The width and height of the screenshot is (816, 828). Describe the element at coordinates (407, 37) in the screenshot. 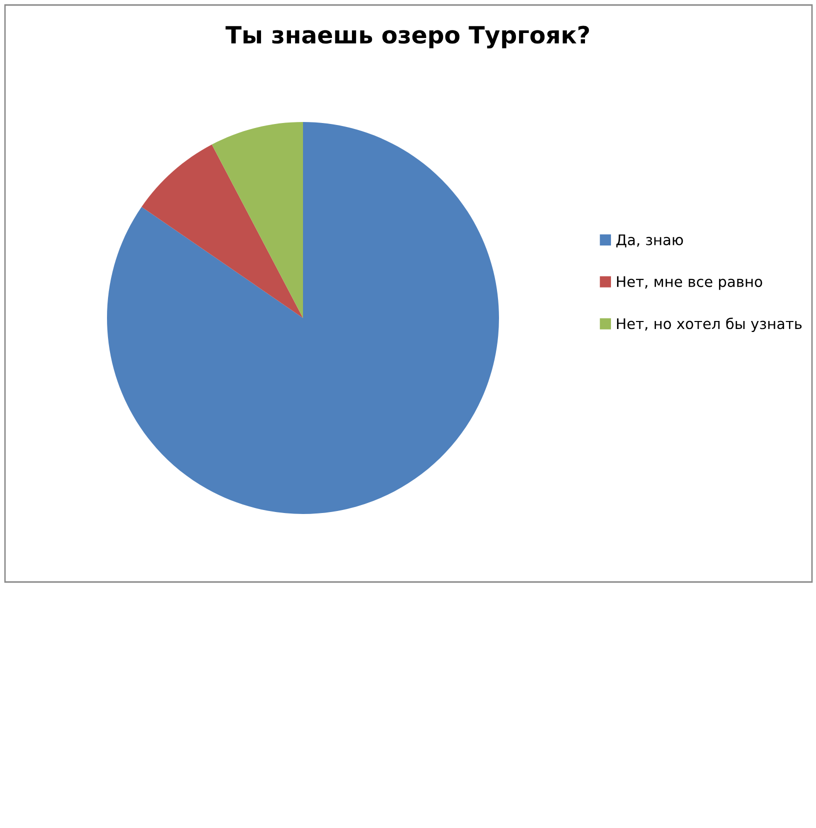

I see `chart-title: Ты знаешь озеро Тургояк?` at that location.